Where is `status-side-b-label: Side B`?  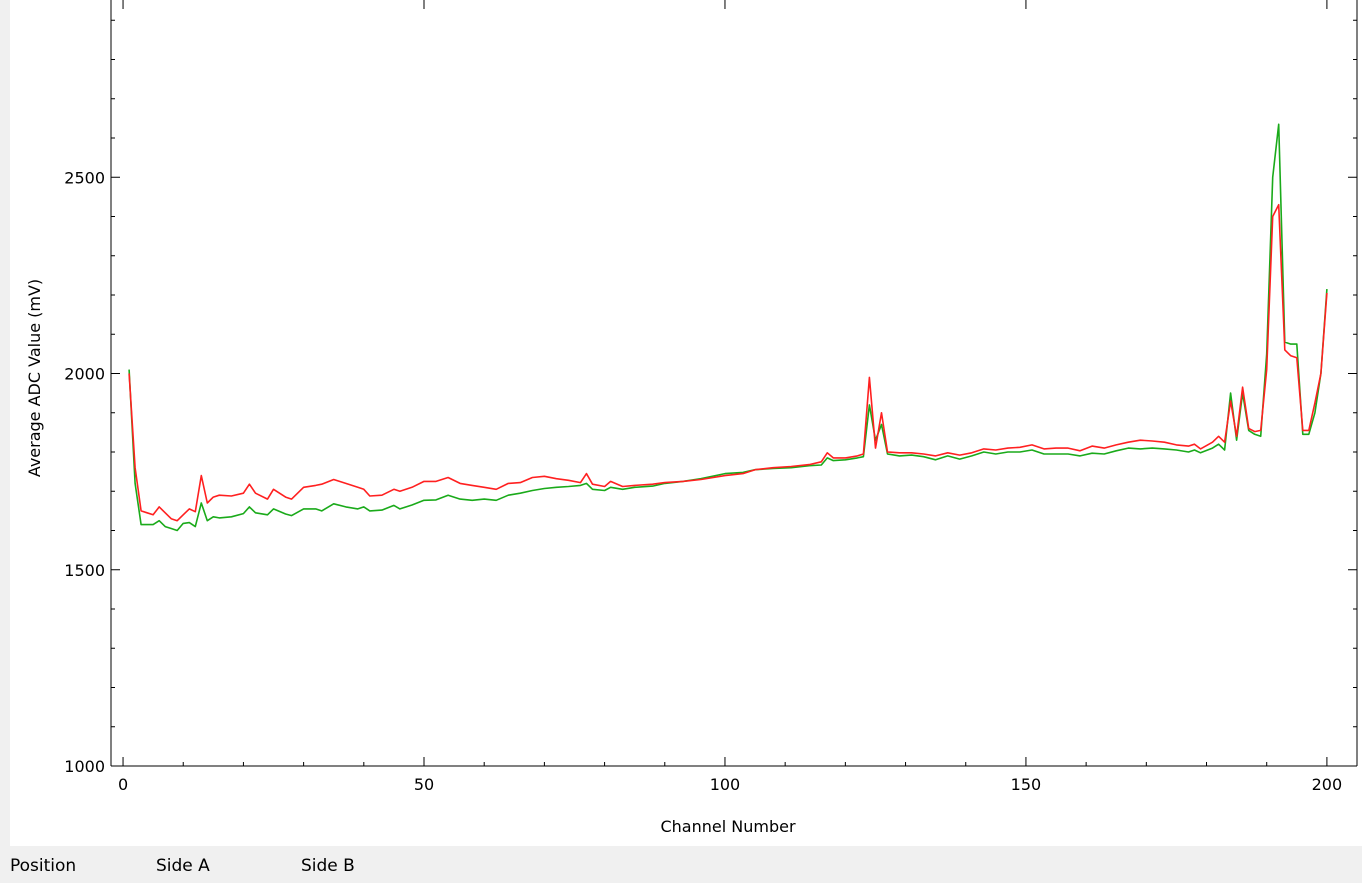
status-side-b-label: Side B is located at coordinates (328, 866).